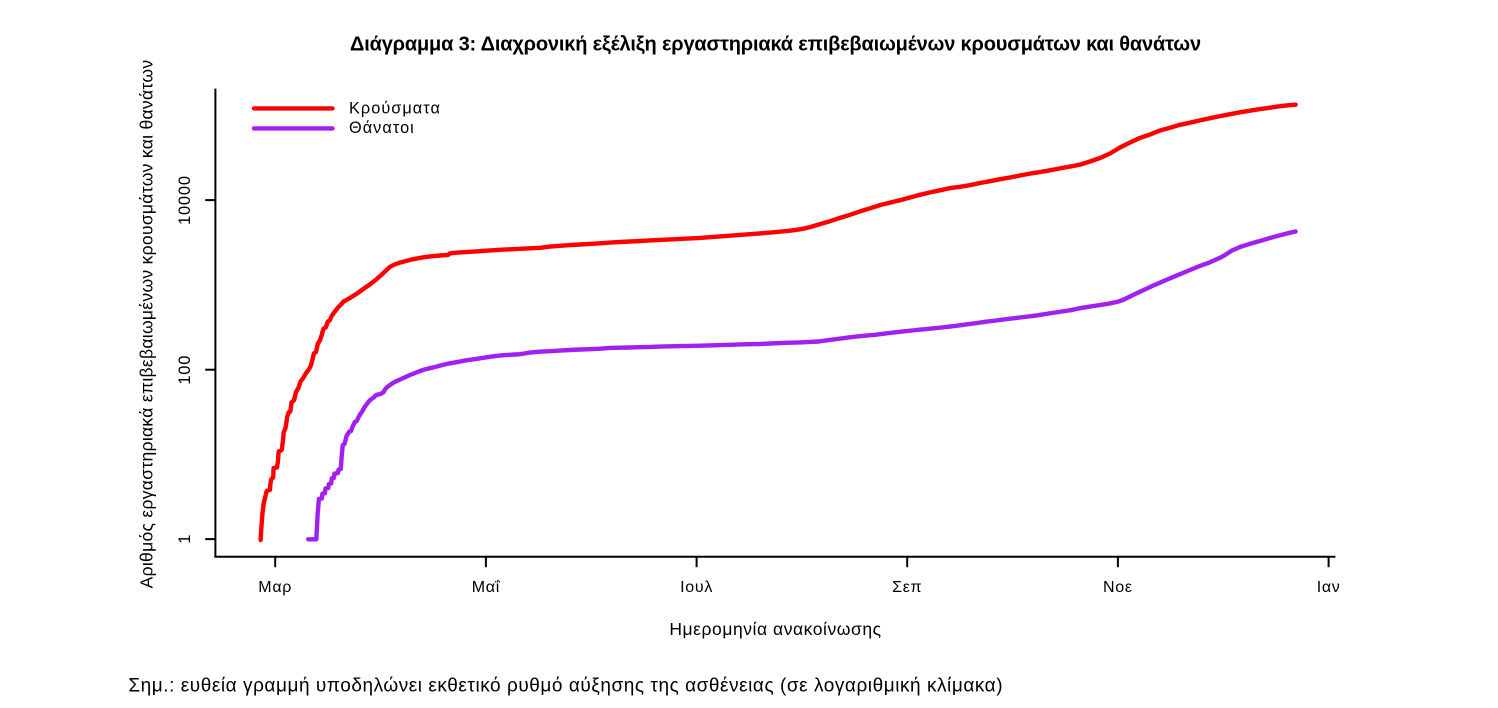 The width and height of the screenshot is (1498, 708). Describe the element at coordinates (382, 128) in the screenshot. I see `svg-text: Θάνατοι` at that location.